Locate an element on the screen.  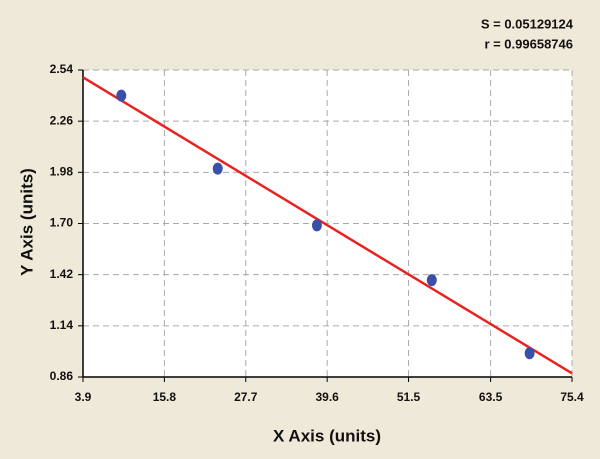
x-tick-label: 63.5 is located at coordinates (491, 397).